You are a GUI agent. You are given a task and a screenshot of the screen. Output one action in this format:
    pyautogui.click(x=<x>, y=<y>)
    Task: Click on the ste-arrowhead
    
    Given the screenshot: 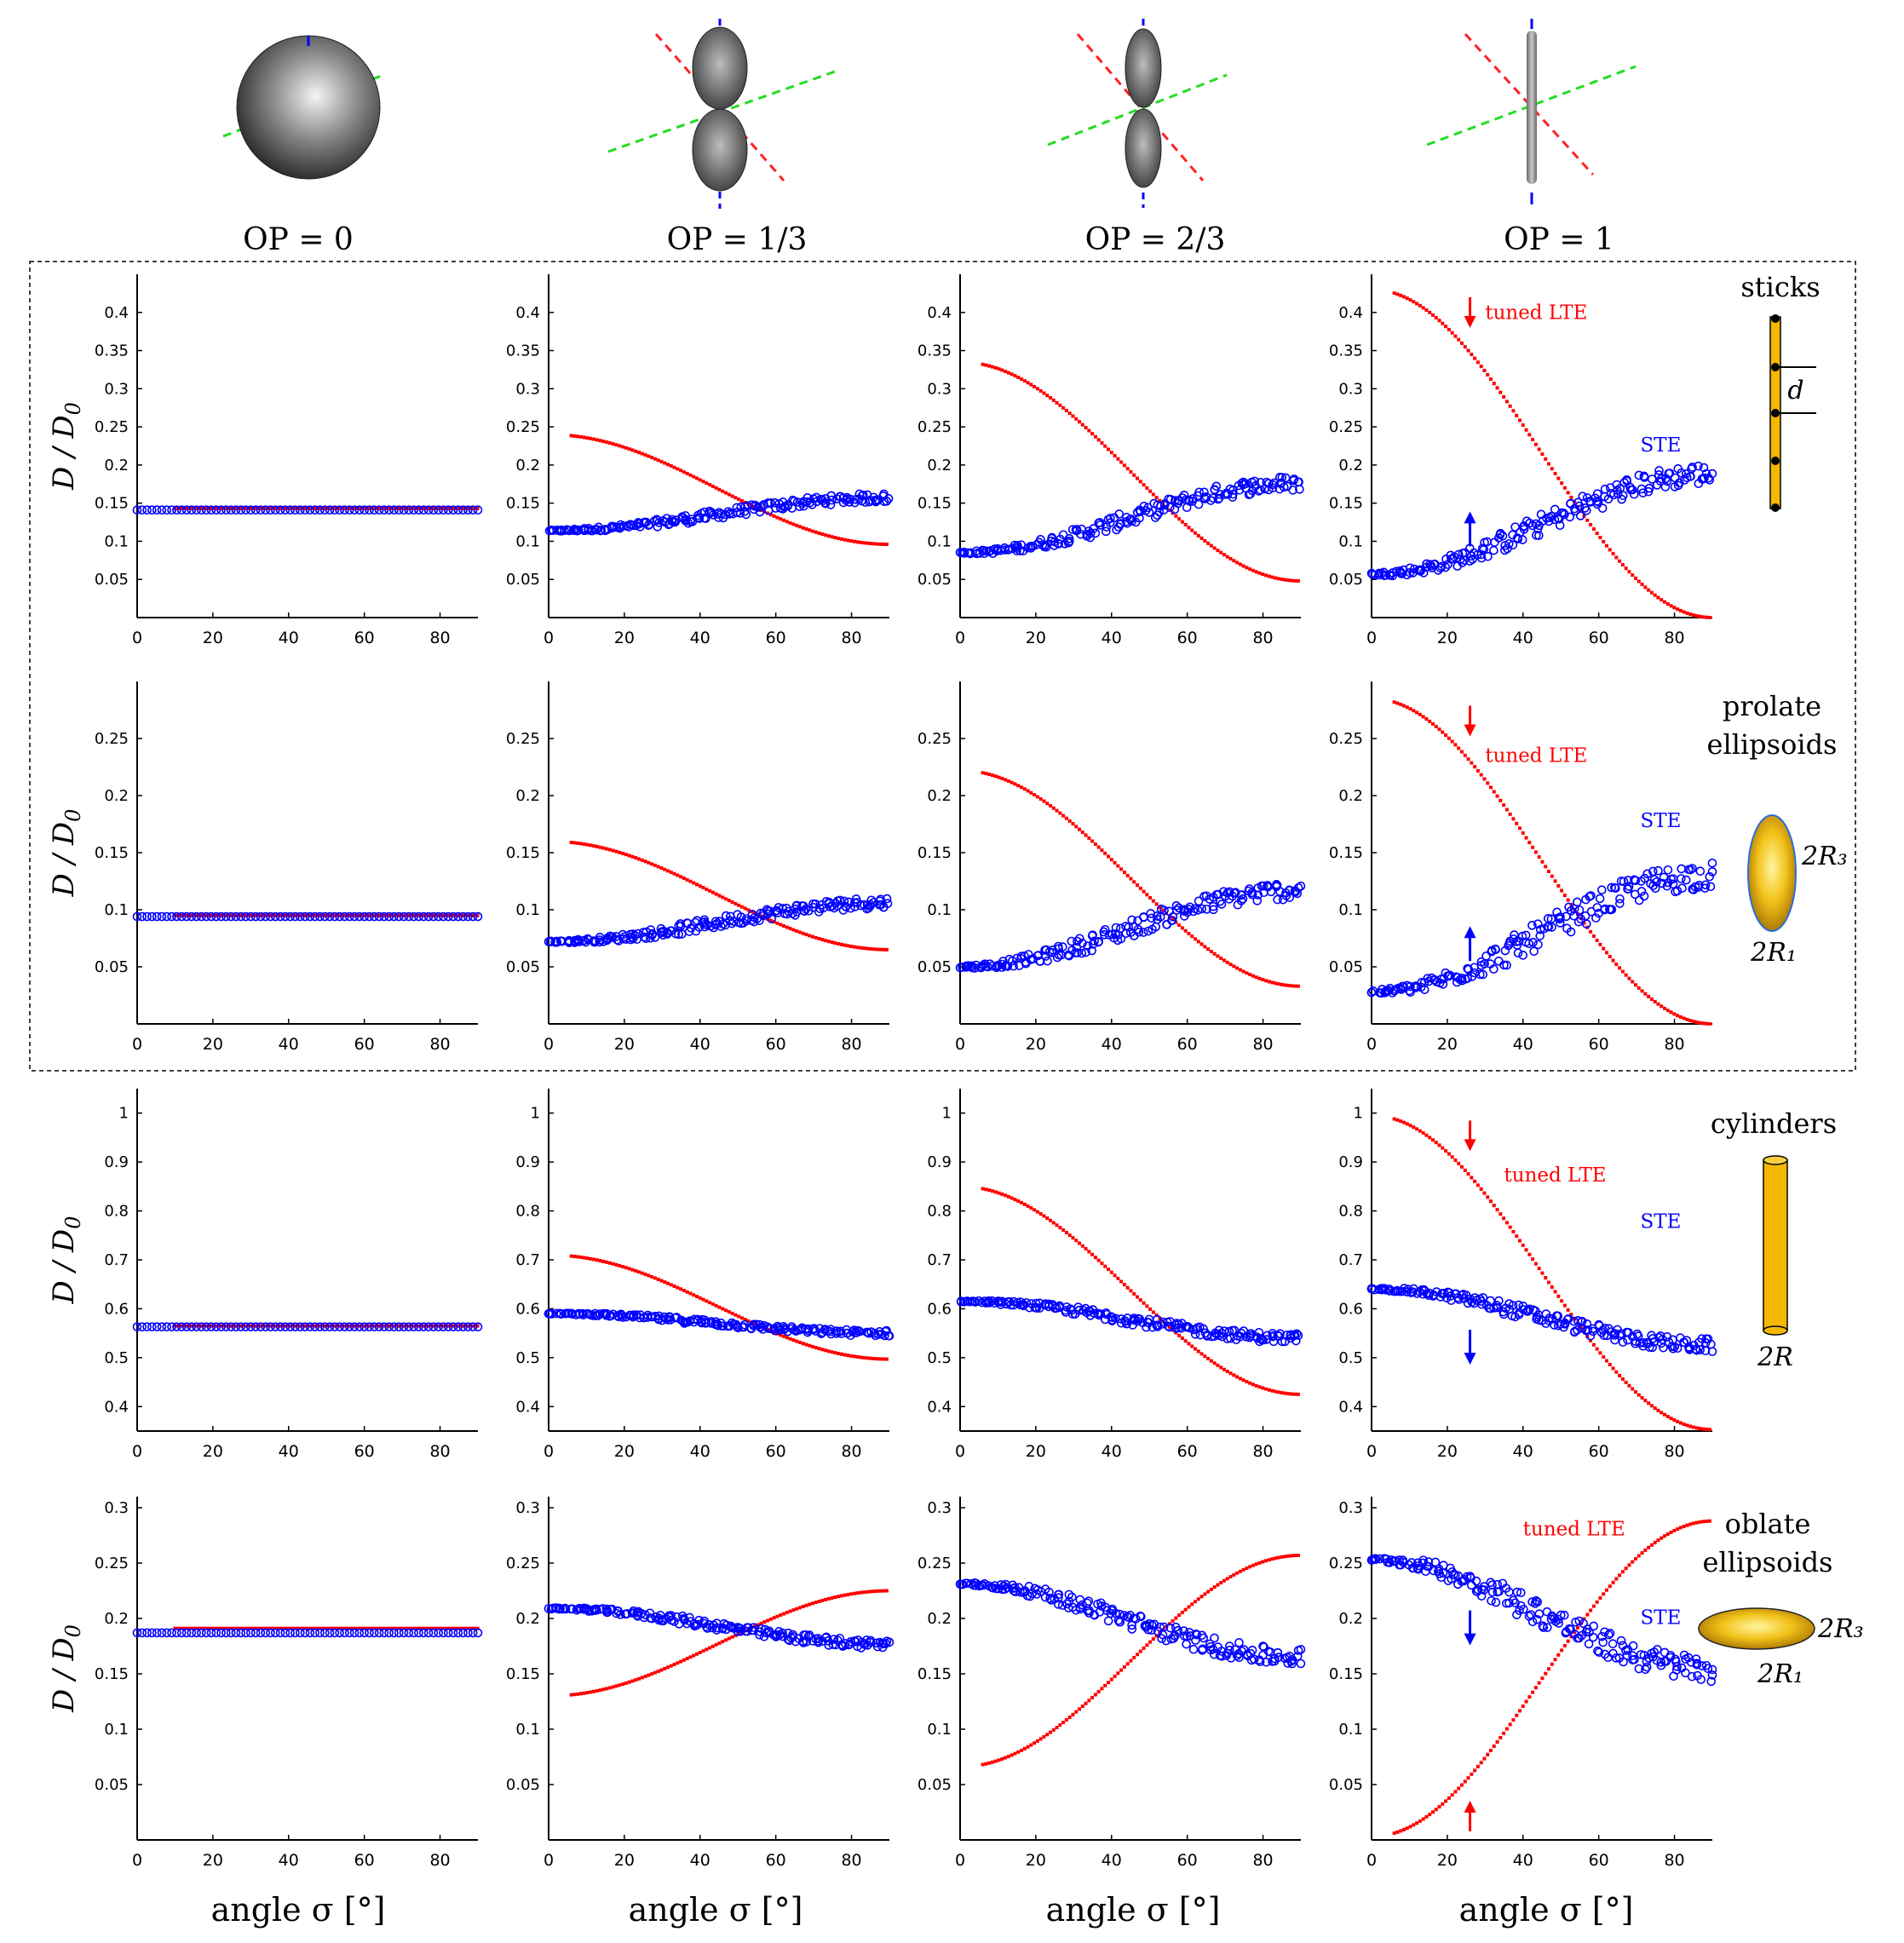 What is the action you would take?
    pyautogui.click(x=1470, y=1639)
    